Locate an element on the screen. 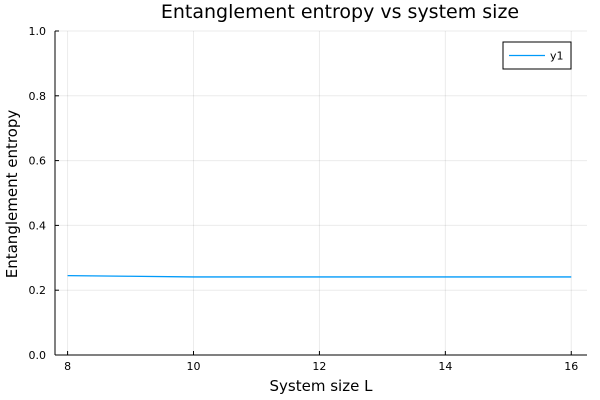 The width and height of the screenshot is (600, 400). x-tick-label: 16 is located at coordinates (571, 366).